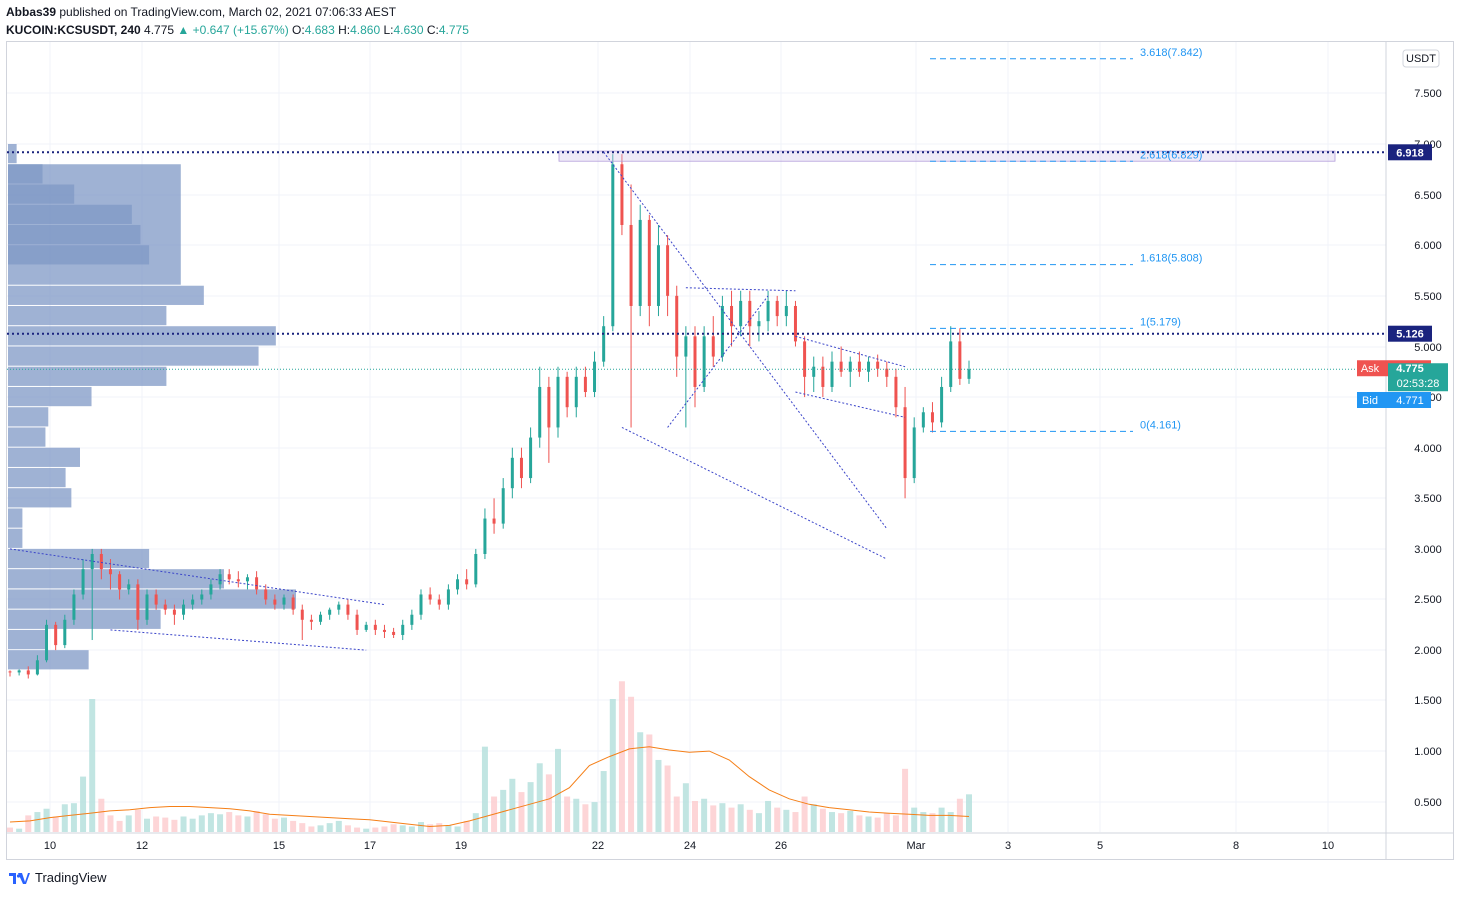 Image resolution: width=1461 pixels, height=897 pixels. Describe the element at coordinates (370, 846) in the screenshot. I see `x-tick-label: 17` at that location.